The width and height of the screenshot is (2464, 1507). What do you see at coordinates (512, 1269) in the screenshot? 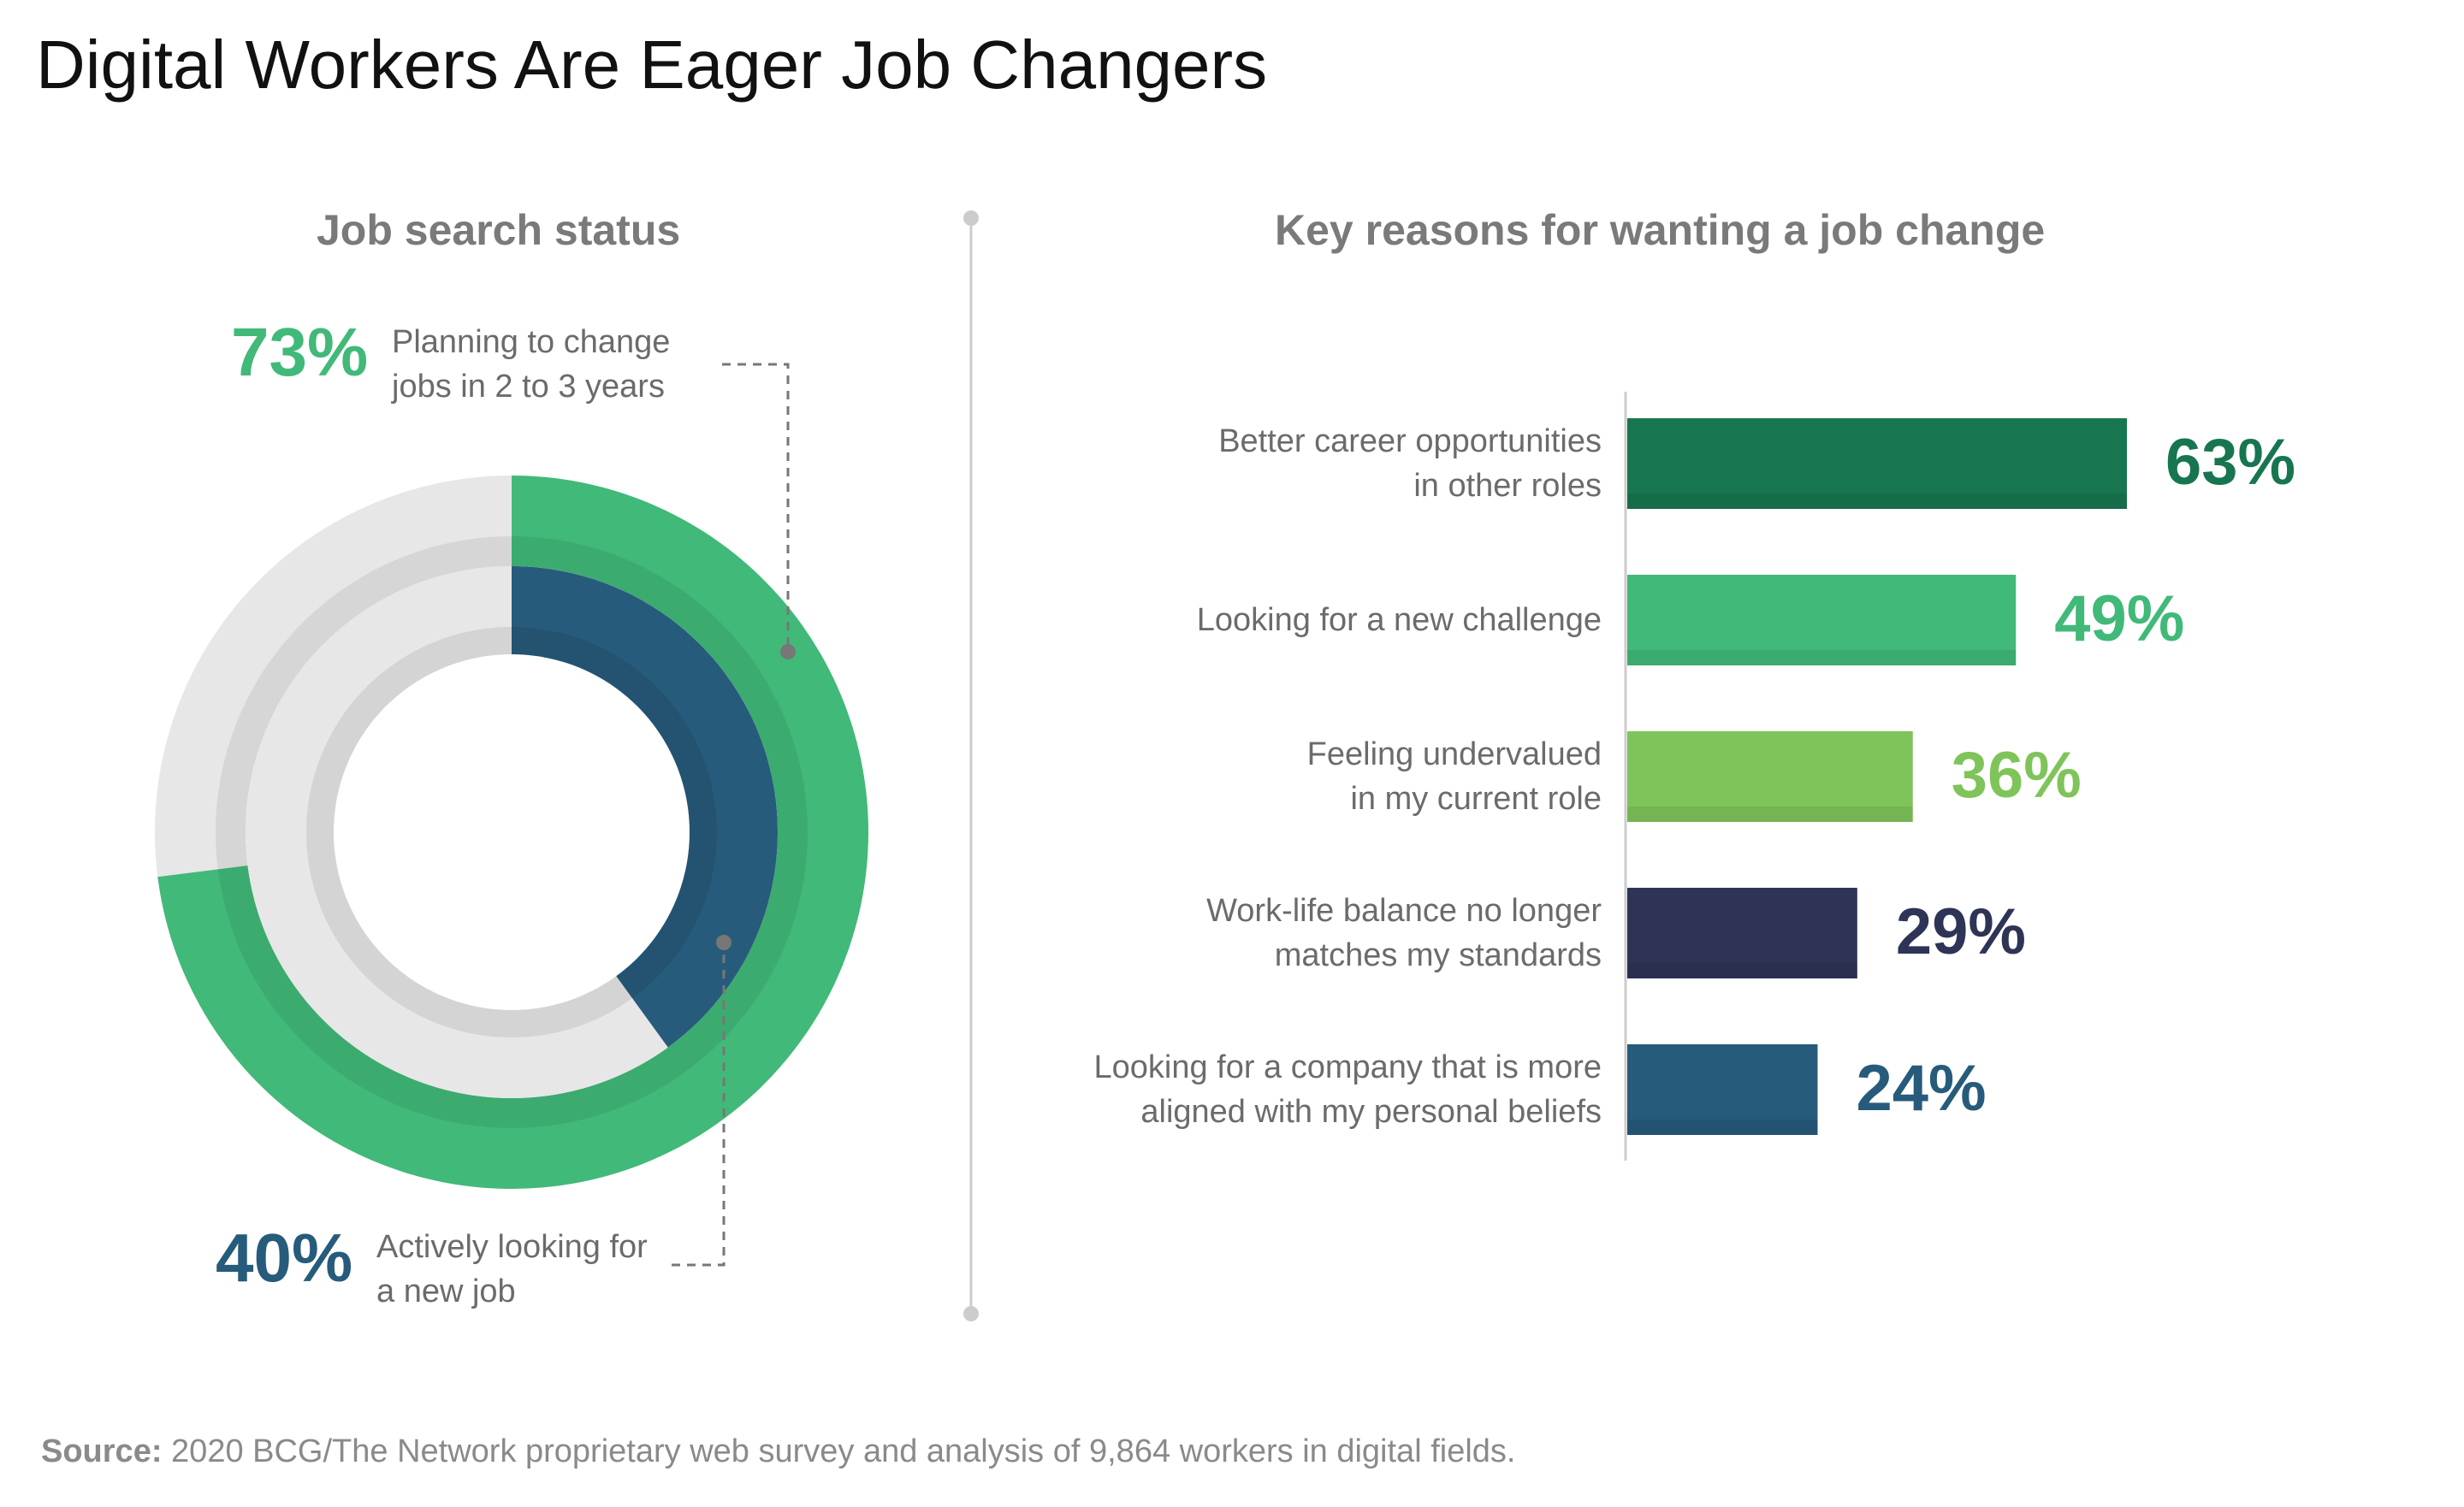
I see `actively-looking-label: Actively looking for a new job` at bounding box center [512, 1269].